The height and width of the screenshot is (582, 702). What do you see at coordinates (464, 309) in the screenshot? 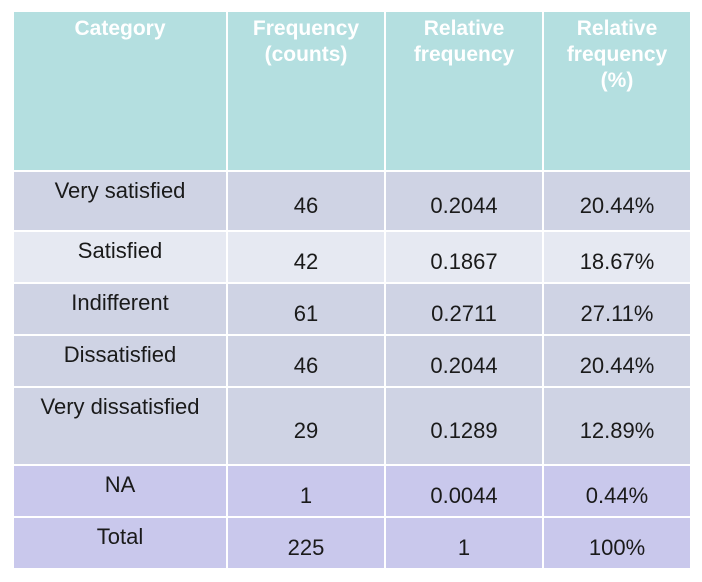
I see `value-cell: 0.2711` at bounding box center [464, 309].